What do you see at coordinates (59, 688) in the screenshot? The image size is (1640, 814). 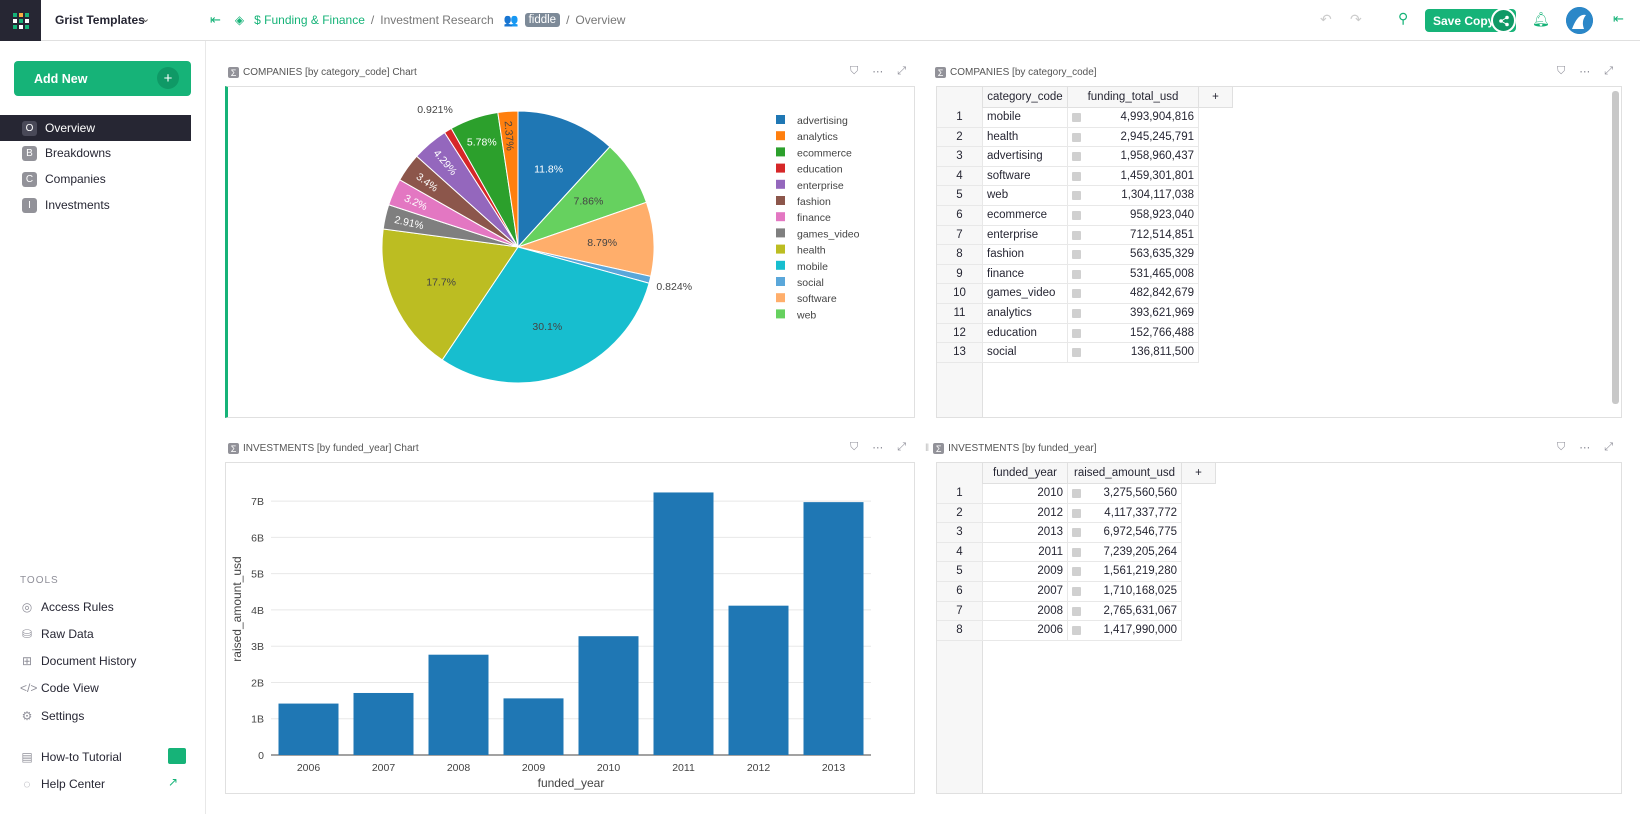 I see `tool-code-view: </> Code View` at bounding box center [59, 688].